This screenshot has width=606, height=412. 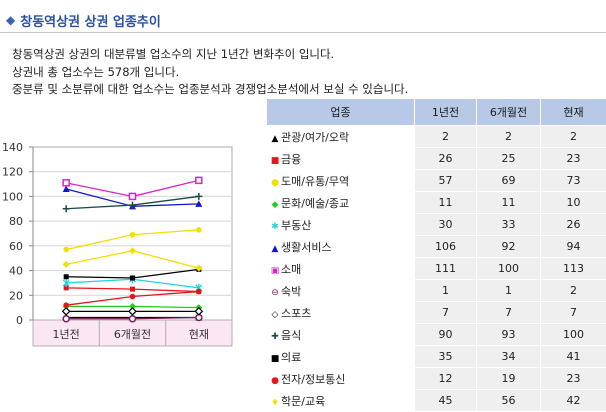 What do you see at coordinates (315, 137) in the screenshot?
I see `category-name: 관광/여가/오락` at bounding box center [315, 137].